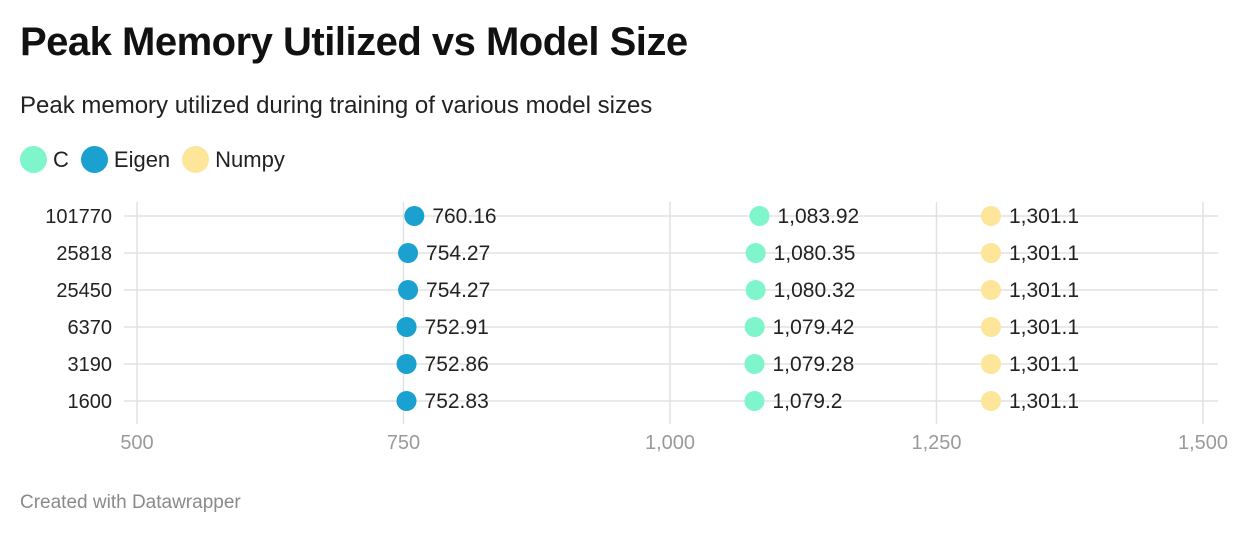 The width and height of the screenshot is (1240, 538). I want to click on value-label-numpy-25818: 1,301.1, so click(1044, 253).